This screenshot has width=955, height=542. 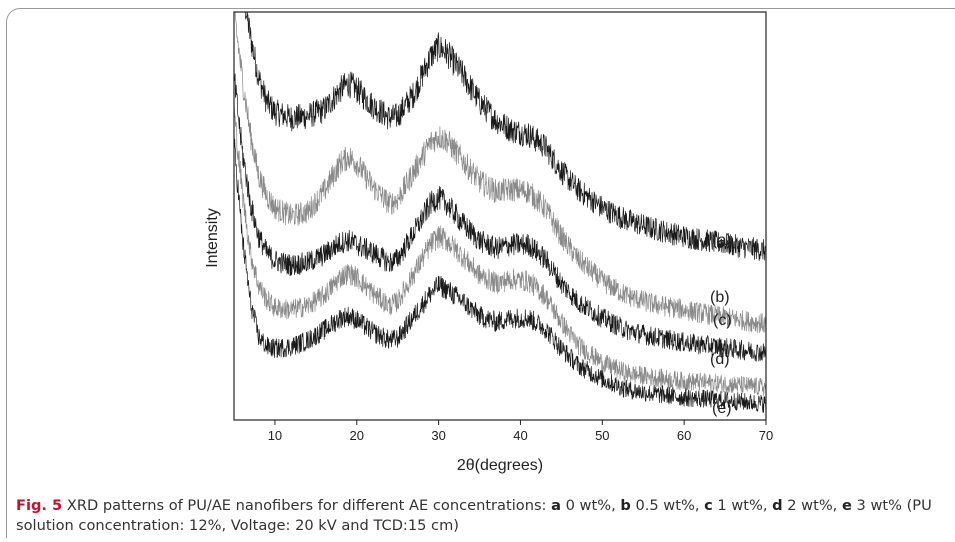 I want to click on x-tick-label: 70, so click(x=766, y=435).